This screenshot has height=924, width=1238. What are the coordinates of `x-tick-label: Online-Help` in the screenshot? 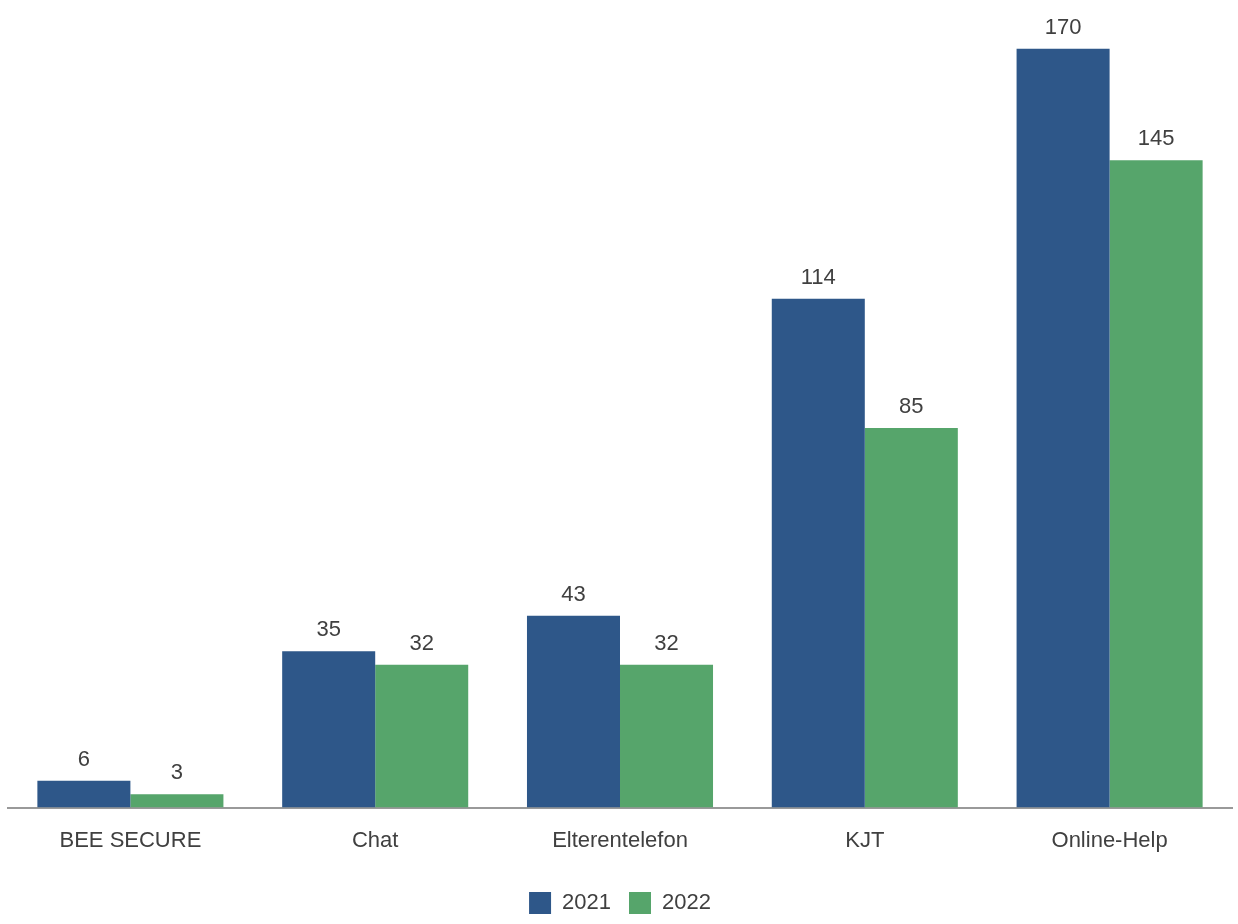 It's located at (1109, 839).